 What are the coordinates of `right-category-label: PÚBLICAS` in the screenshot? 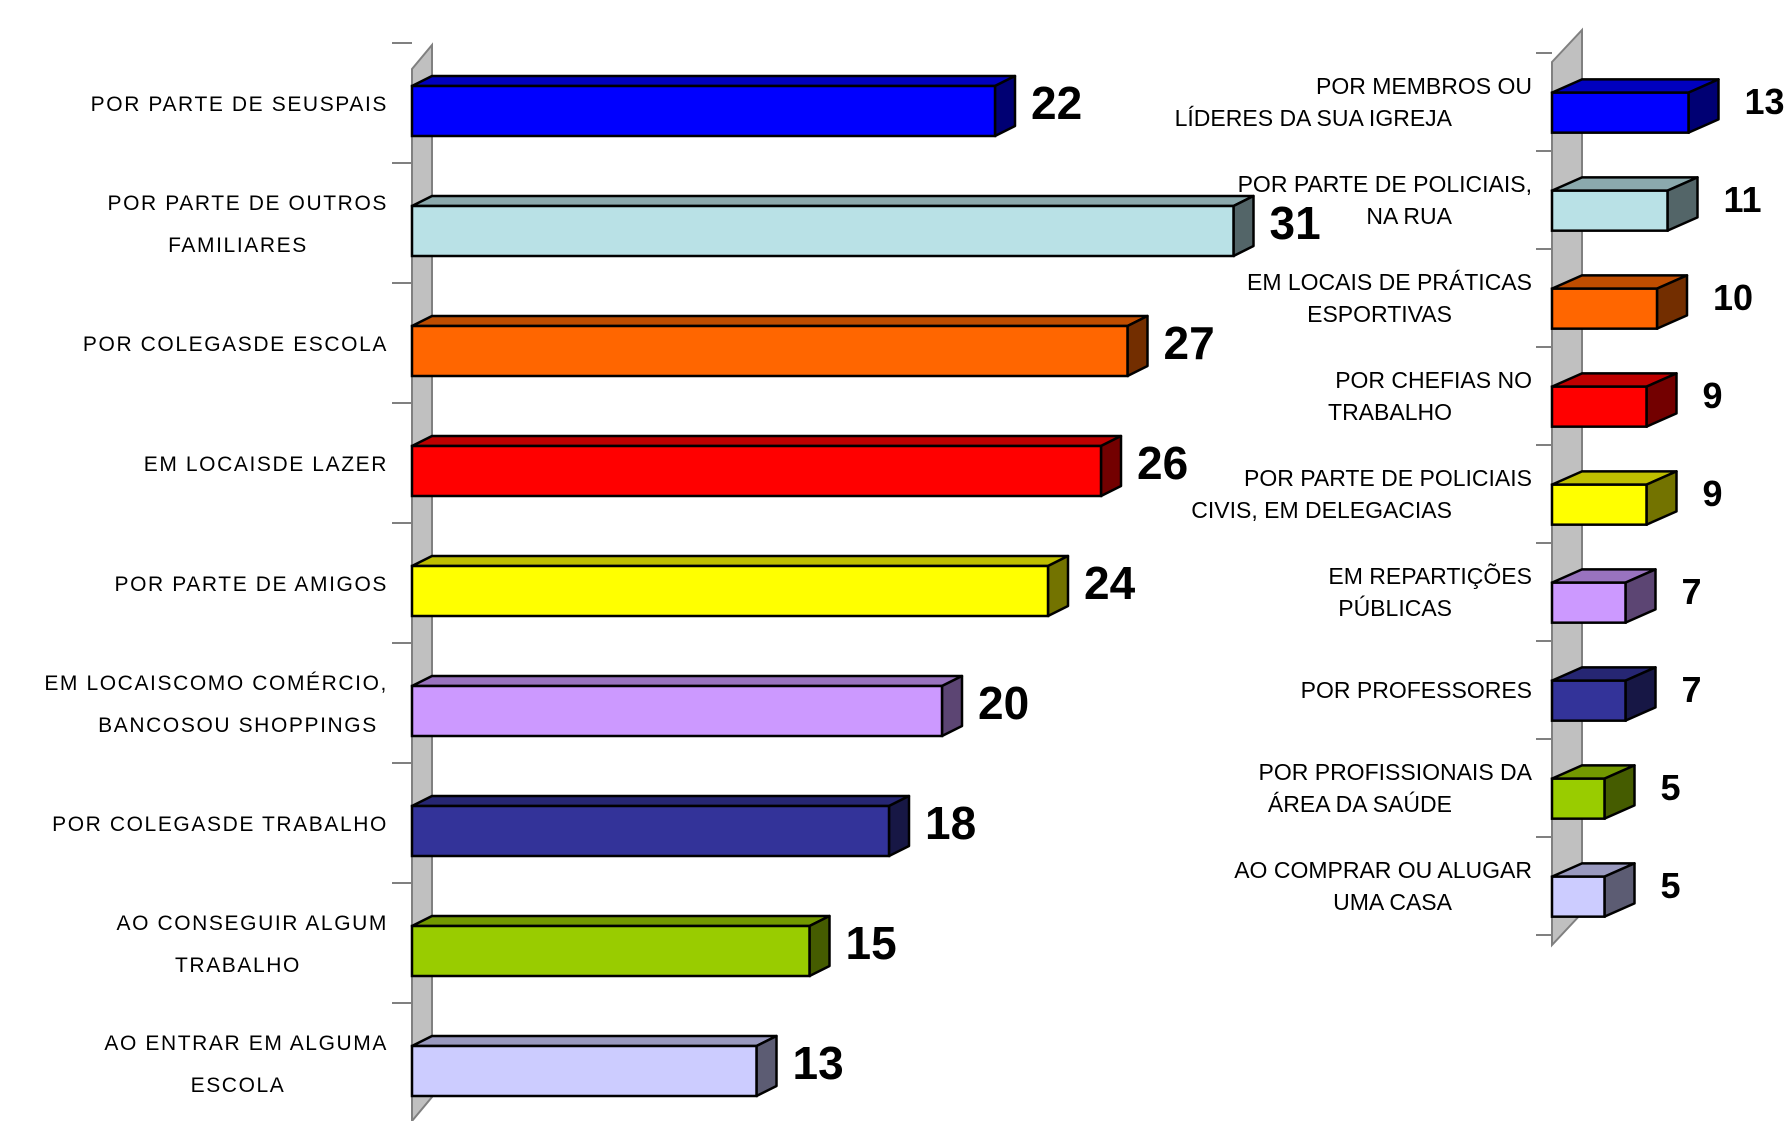 It's located at (1395, 608).